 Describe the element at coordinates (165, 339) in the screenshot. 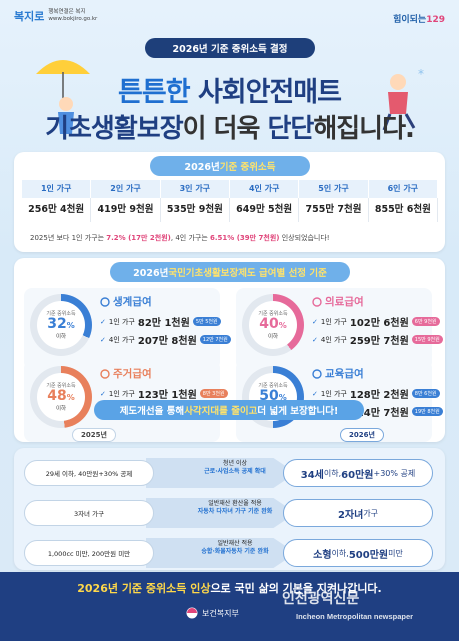

I see `four-person-row: ✓ 4인 가구 207만 8천원 12만 7천원` at that location.